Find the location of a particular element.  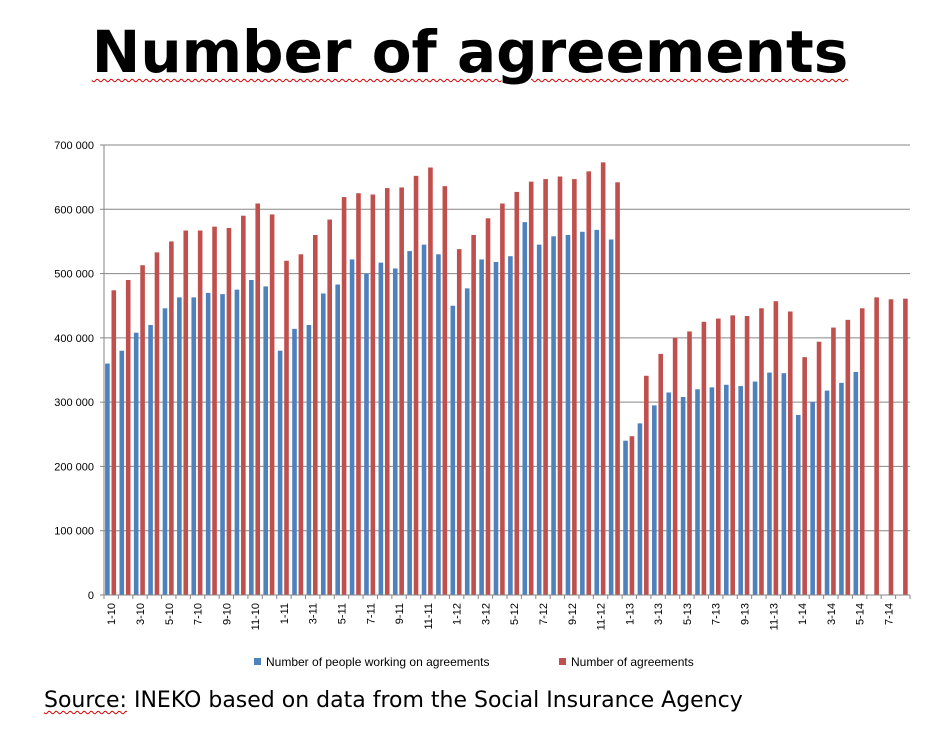

x-tick-label: 9-11 is located at coordinates (400, 613).